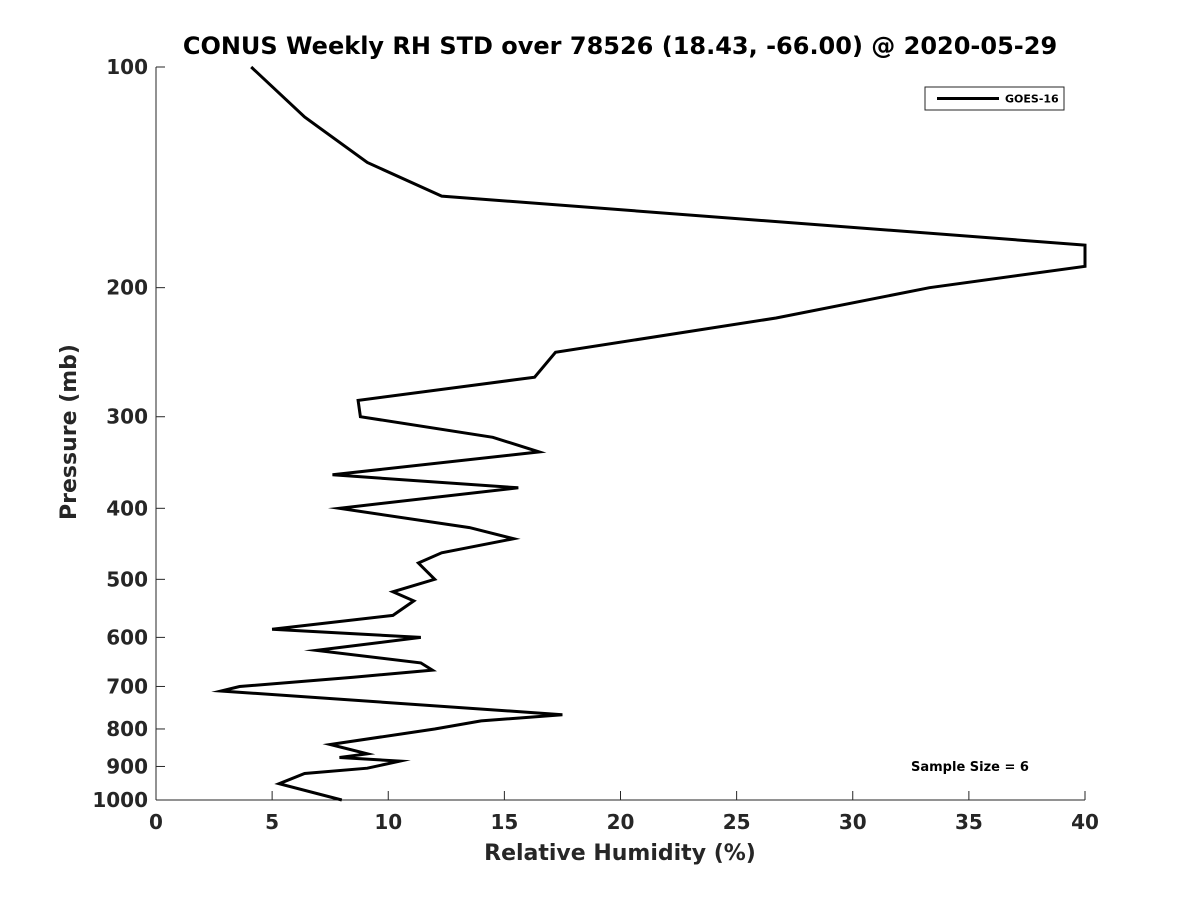 This screenshot has width=1200, height=900. What do you see at coordinates (853, 822) in the screenshot?
I see `x-tick-label-30: 30` at bounding box center [853, 822].